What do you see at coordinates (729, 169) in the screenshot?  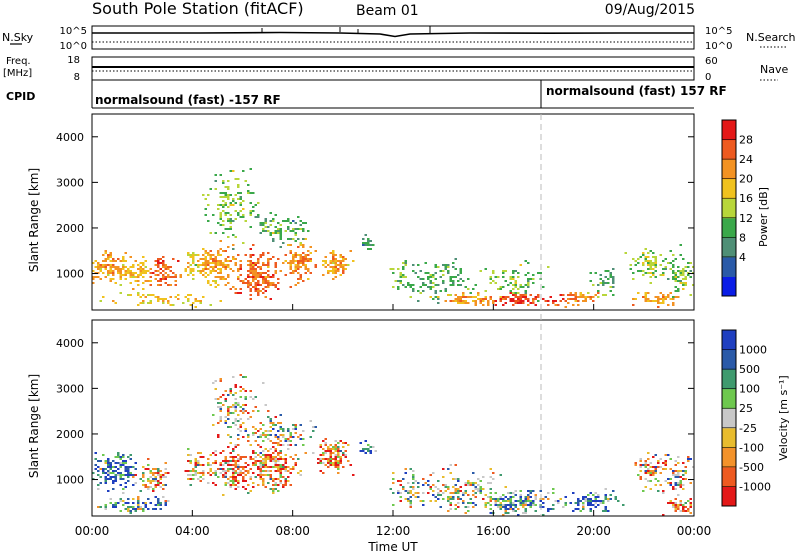 I see `colorbar-swatch` at bounding box center [729, 169].